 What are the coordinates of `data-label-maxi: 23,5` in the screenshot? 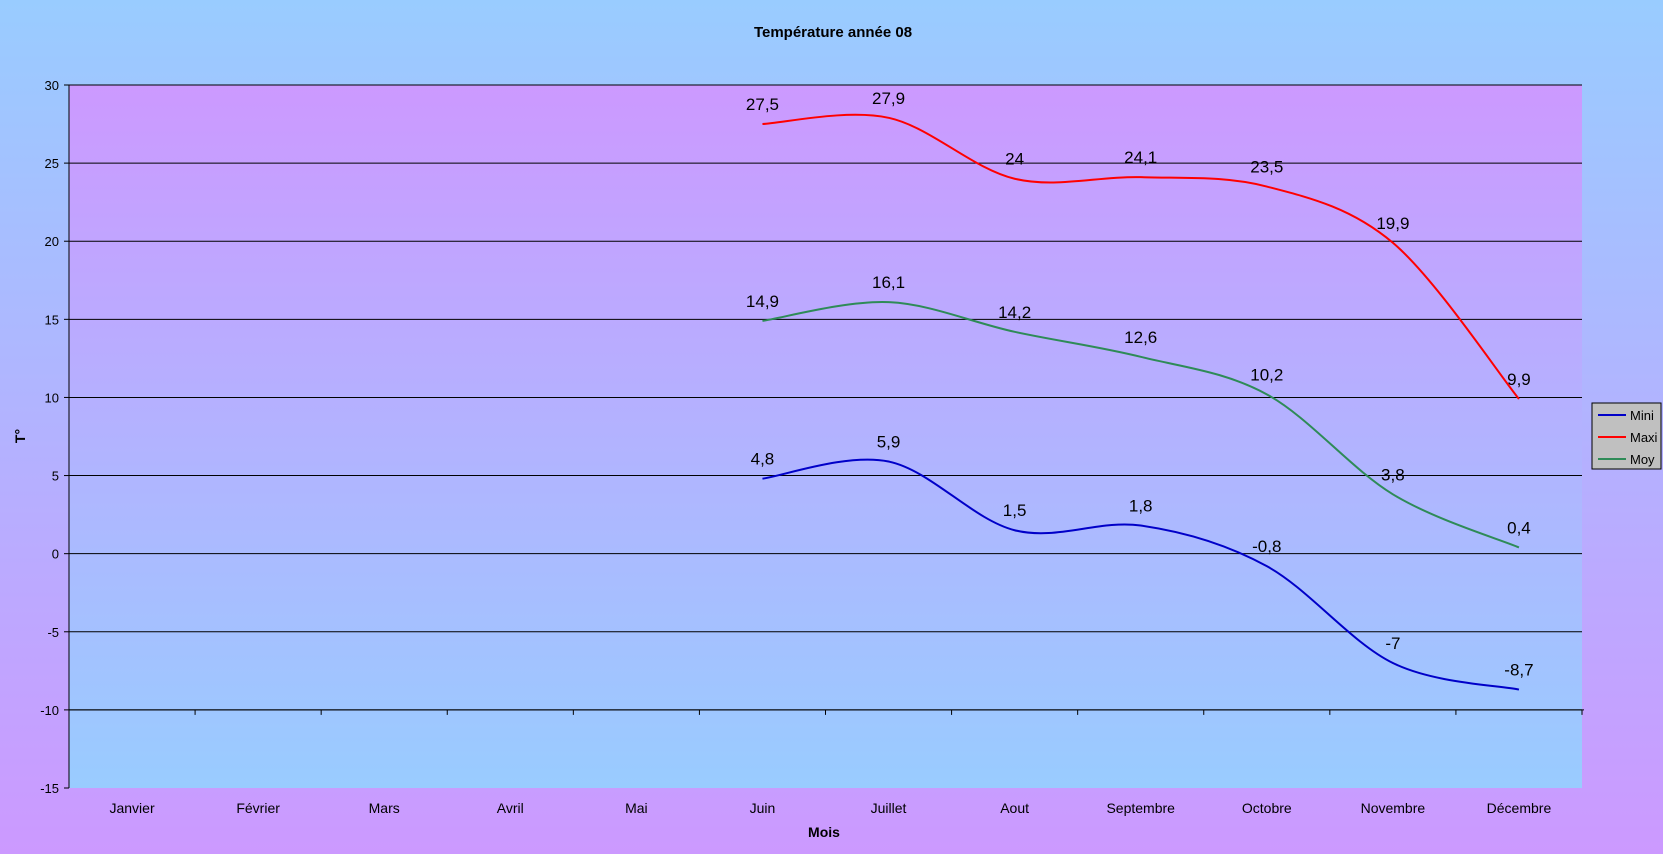 It's located at (1266, 167).